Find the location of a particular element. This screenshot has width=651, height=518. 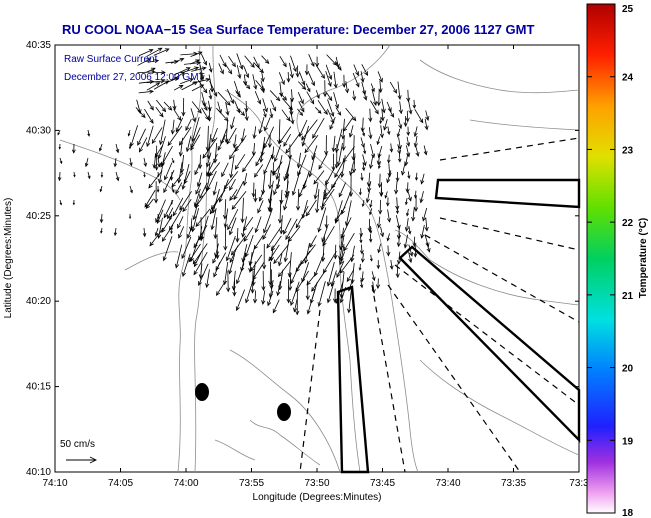

coastline is located at coordinates (189, 258).